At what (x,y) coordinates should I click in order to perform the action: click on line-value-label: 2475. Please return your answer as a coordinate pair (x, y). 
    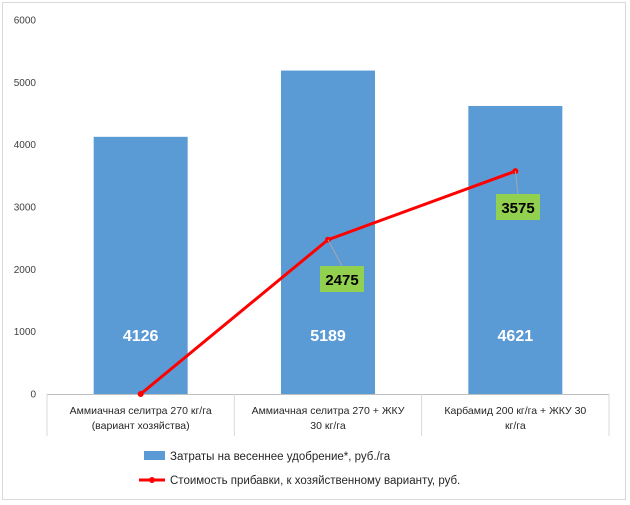
    Looking at the image, I should click on (341, 280).